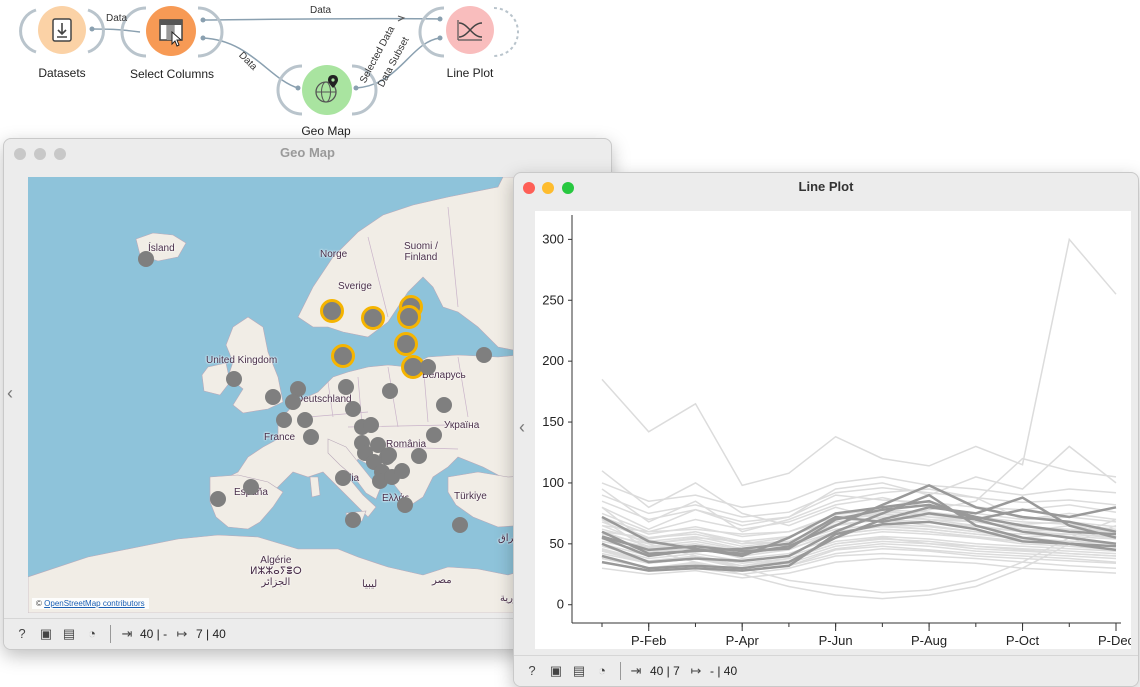 This screenshot has height=687, width=1140. I want to click on table-cursor-icon, so click(171, 33).